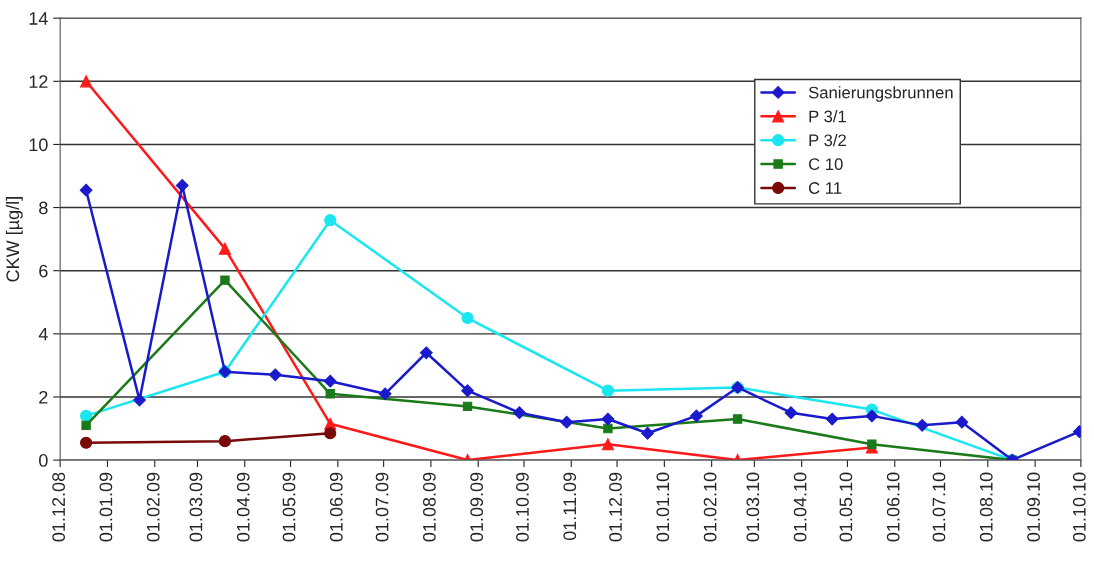 The height and width of the screenshot is (568, 1094). What do you see at coordinates (38, 145) in the screenshot?
I see `y-tick-label: 10` at bounding box center [38, 145].